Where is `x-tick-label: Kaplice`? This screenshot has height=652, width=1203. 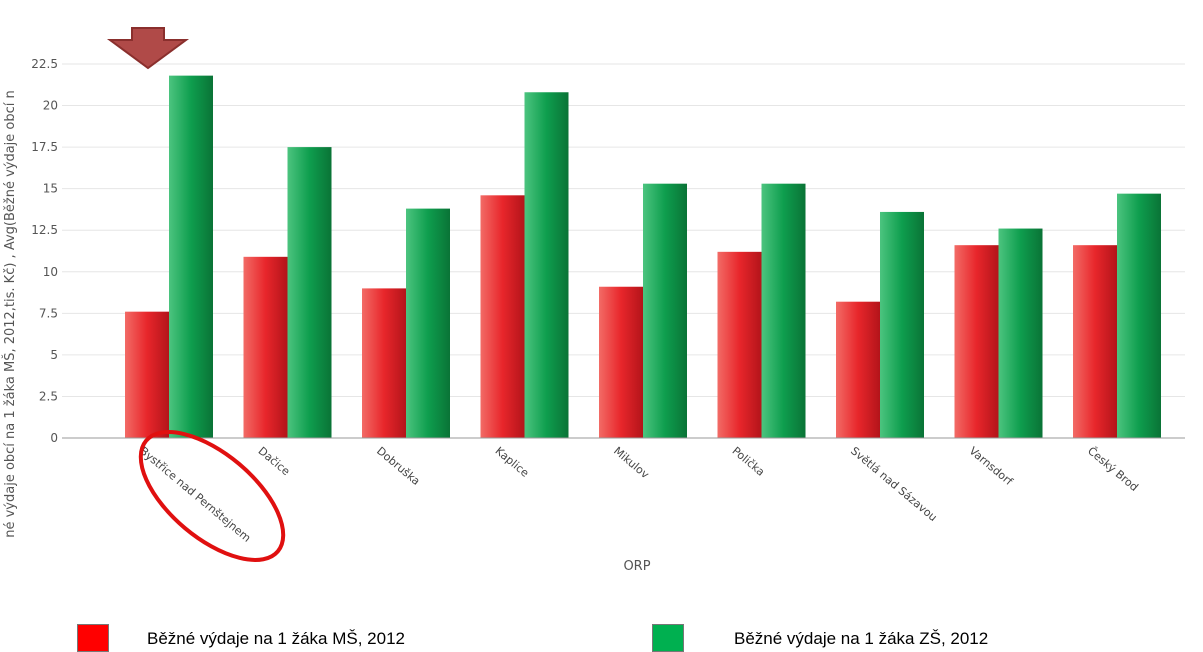
x-tick-label: Kaplice is located at coordinates (512, 462).